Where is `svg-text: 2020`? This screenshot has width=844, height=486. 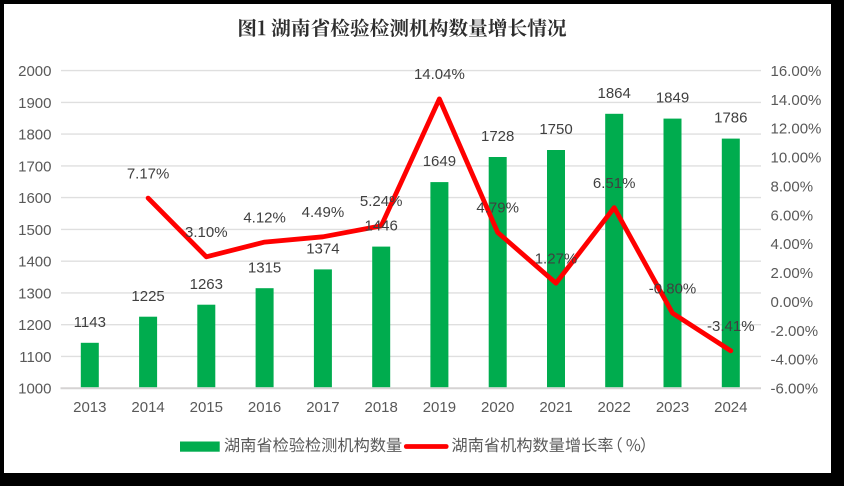 svg-text: 2020 is located at coordinates (497, 407).